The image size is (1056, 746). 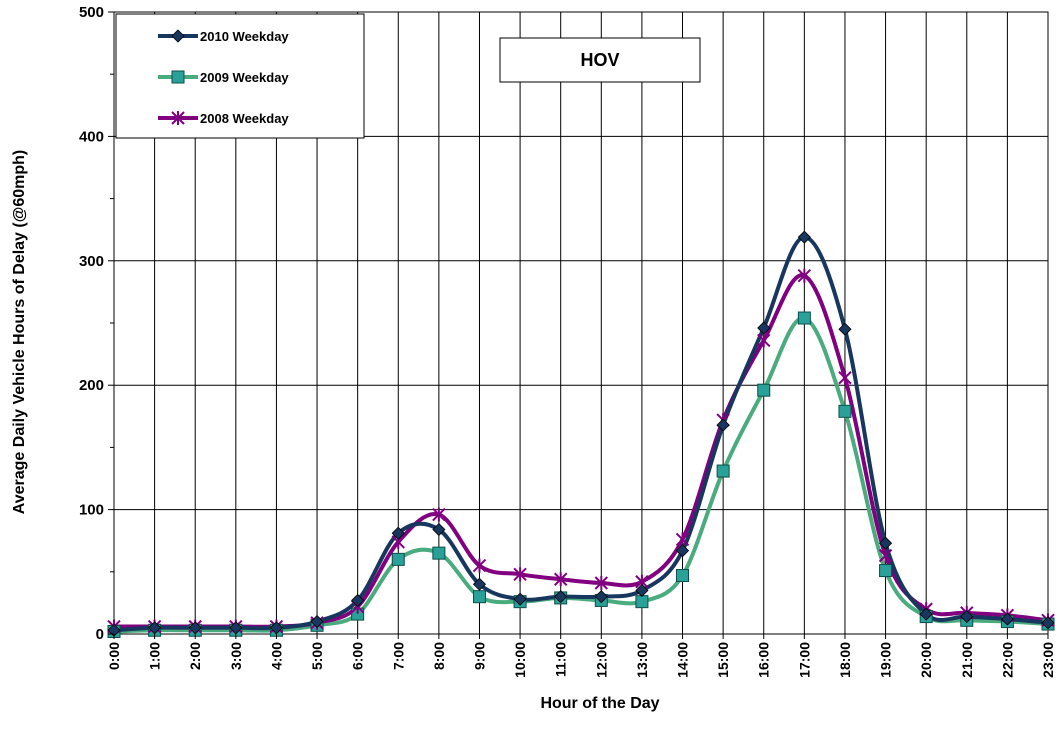 What do you see at coordinates (723, 660) in the screenshot?
I see `x-tick-label: 15:00` at bounding box center [723, 660].